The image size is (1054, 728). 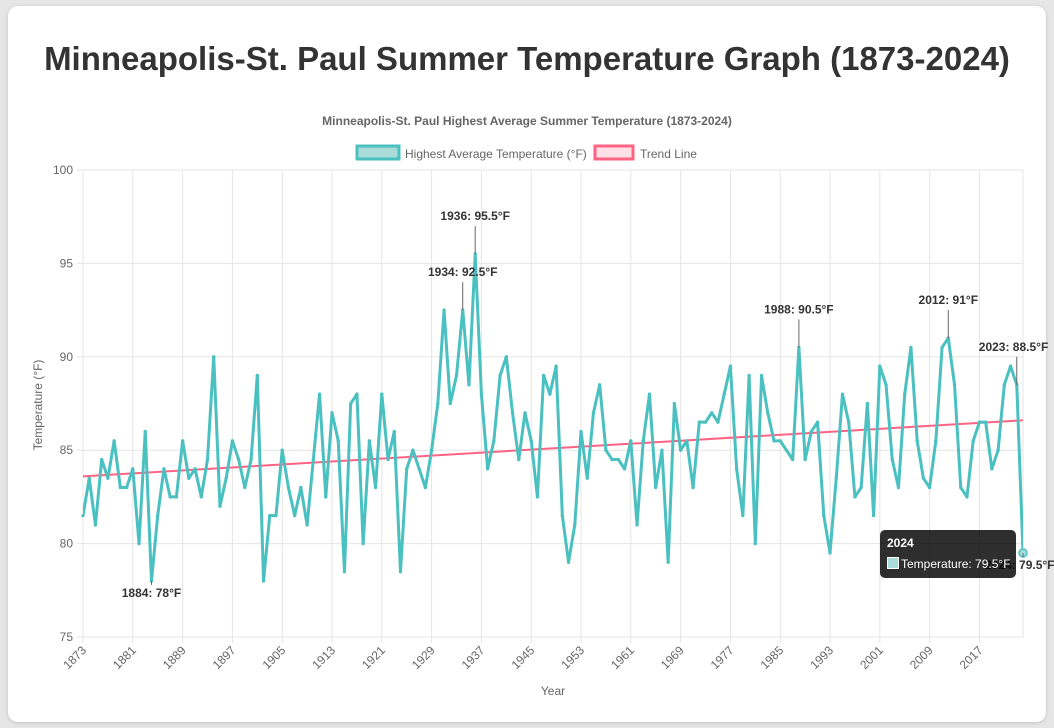 What do you see at coordinates (949, 300) in the screenshot?
I see `annotation-label: 2012: 91°F` at bounding box center [949, 300].